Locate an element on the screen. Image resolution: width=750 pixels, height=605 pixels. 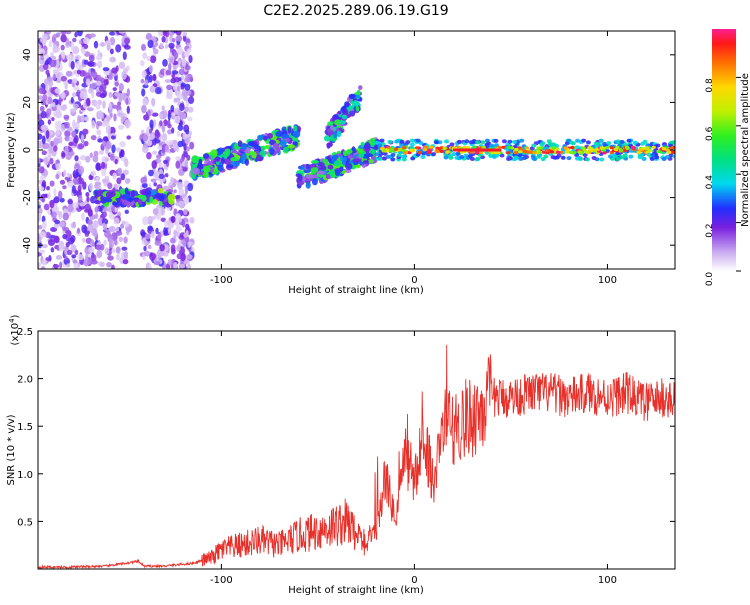
snr-scale-base: (x10 is located at coordinates (15, 334).